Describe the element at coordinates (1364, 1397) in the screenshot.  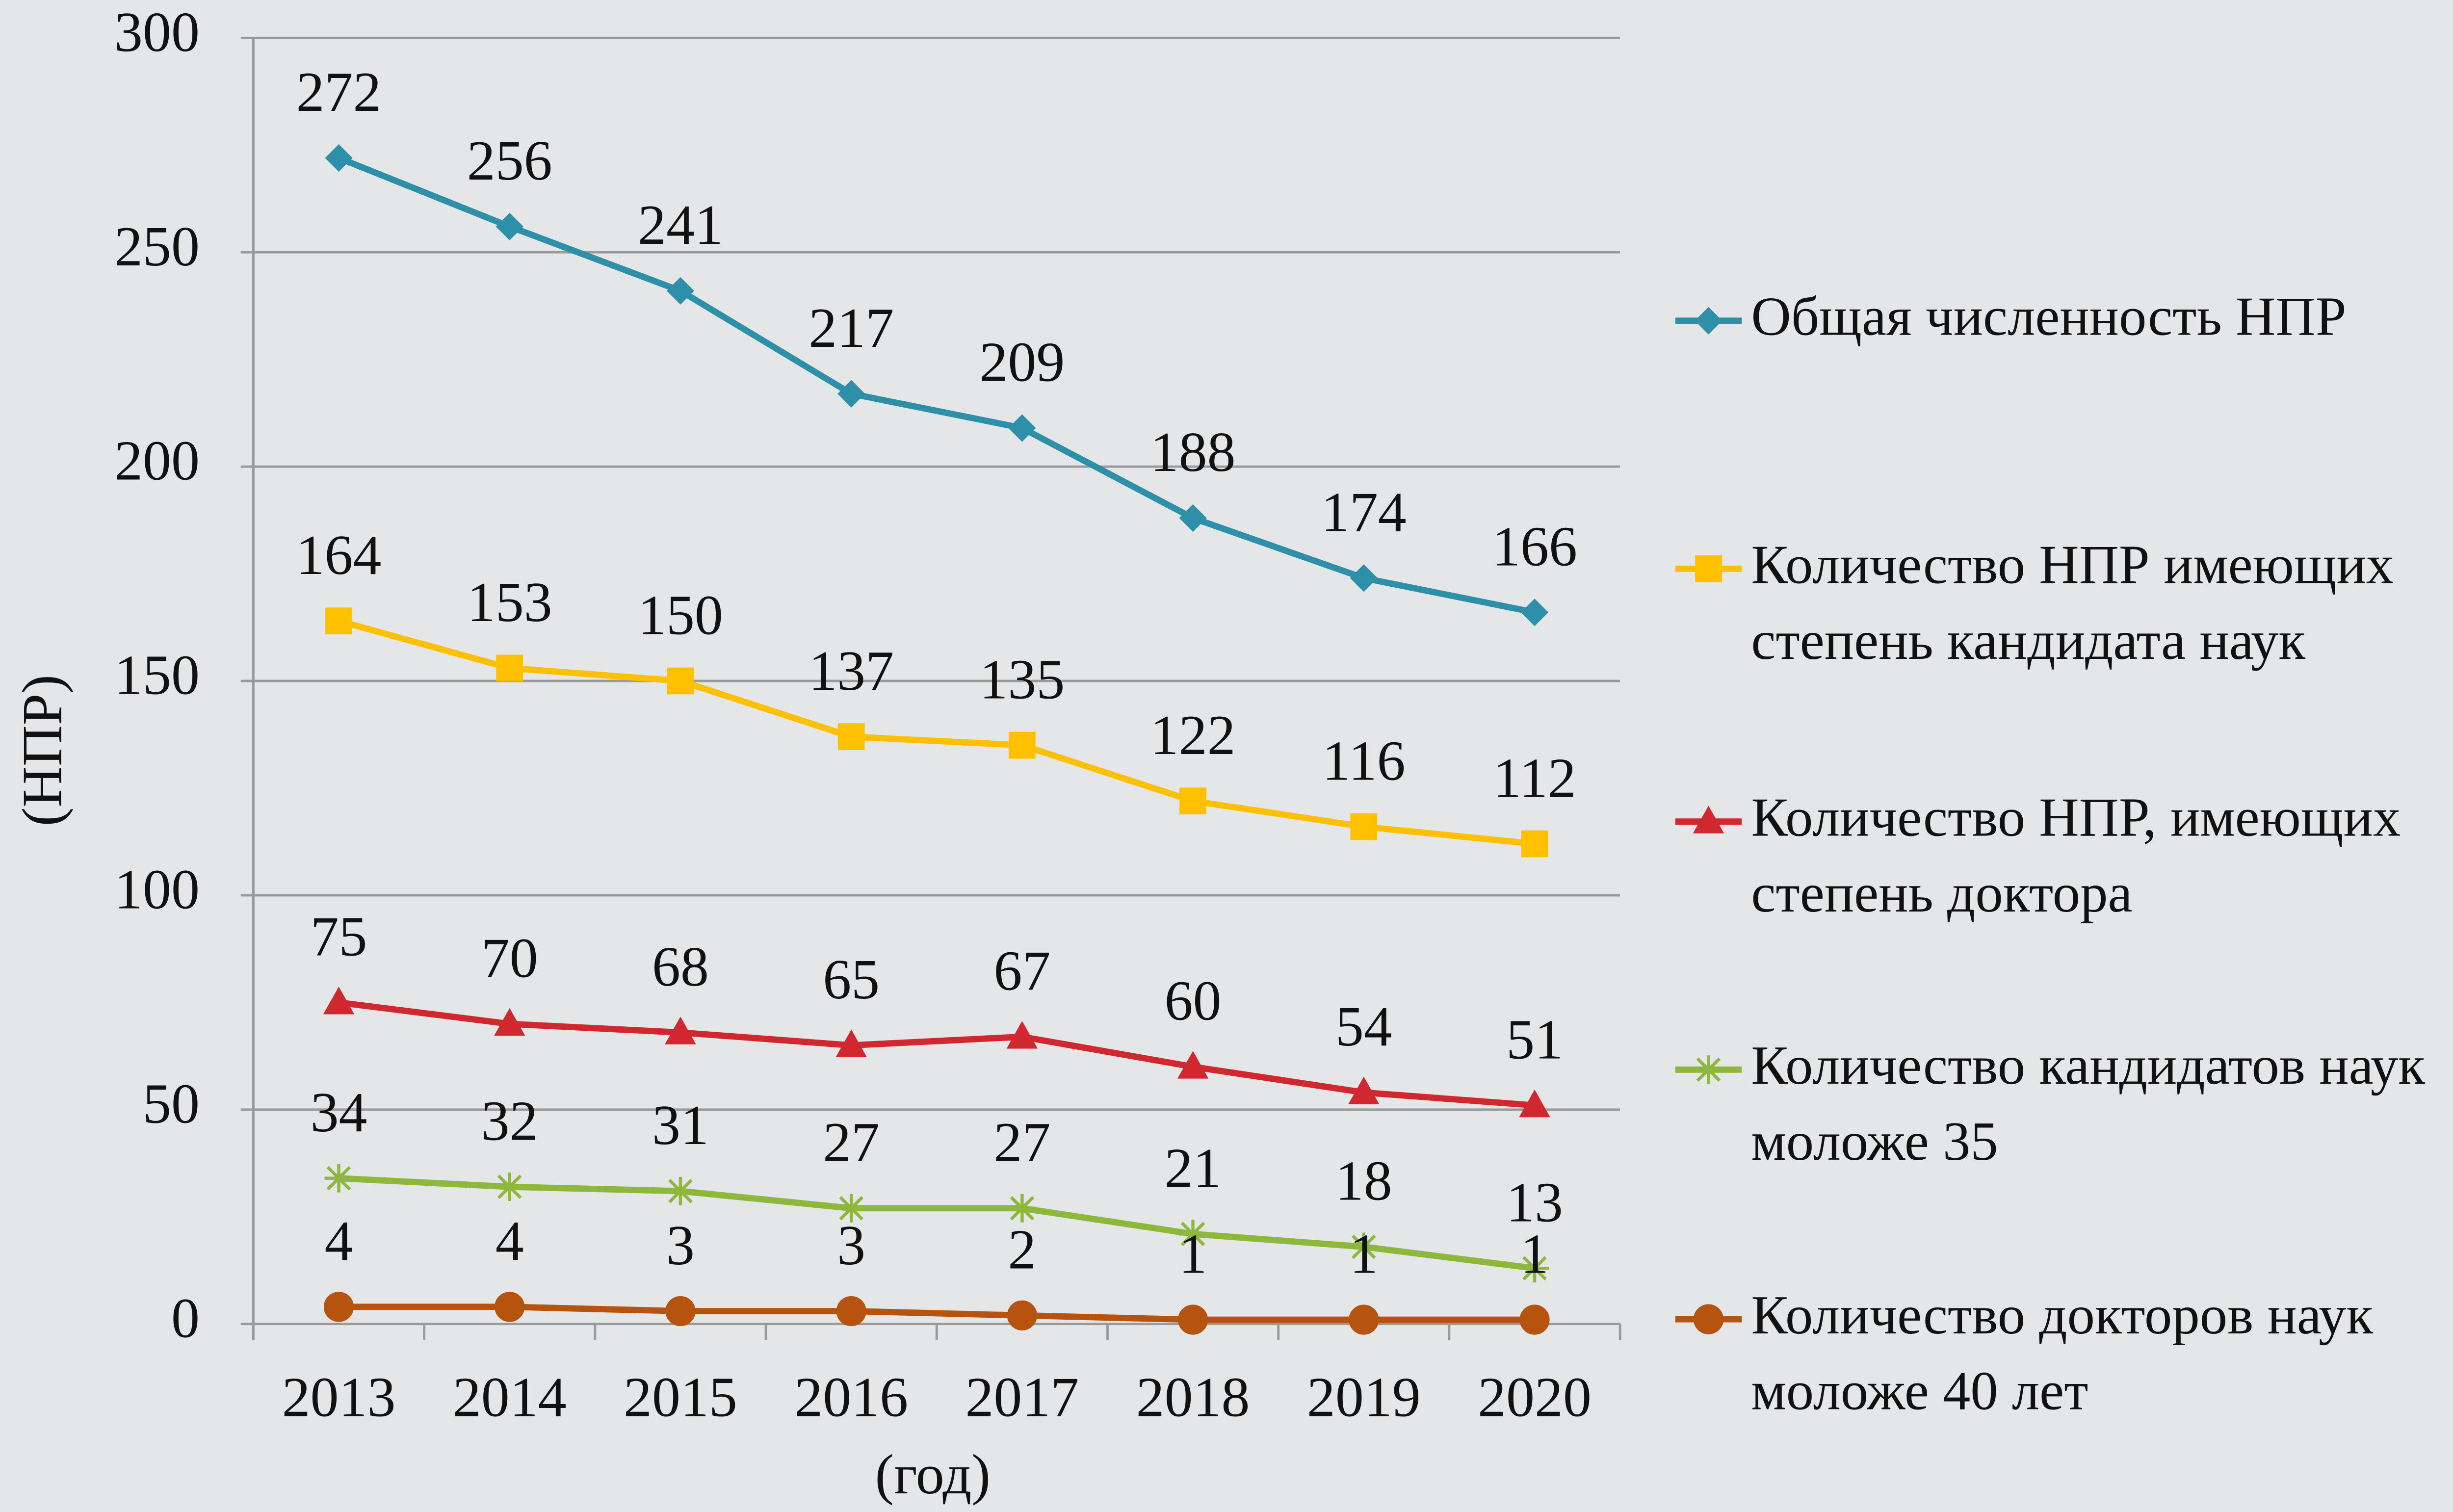
I see `x-tick-label: 2019` at that location.